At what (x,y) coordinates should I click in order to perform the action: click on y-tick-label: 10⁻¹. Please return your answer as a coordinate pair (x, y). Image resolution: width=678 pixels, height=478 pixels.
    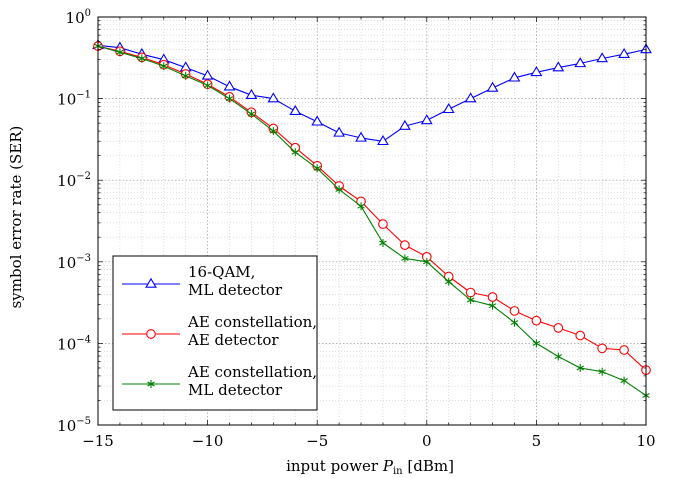
    Looking at the image, I should click on (74, 99).